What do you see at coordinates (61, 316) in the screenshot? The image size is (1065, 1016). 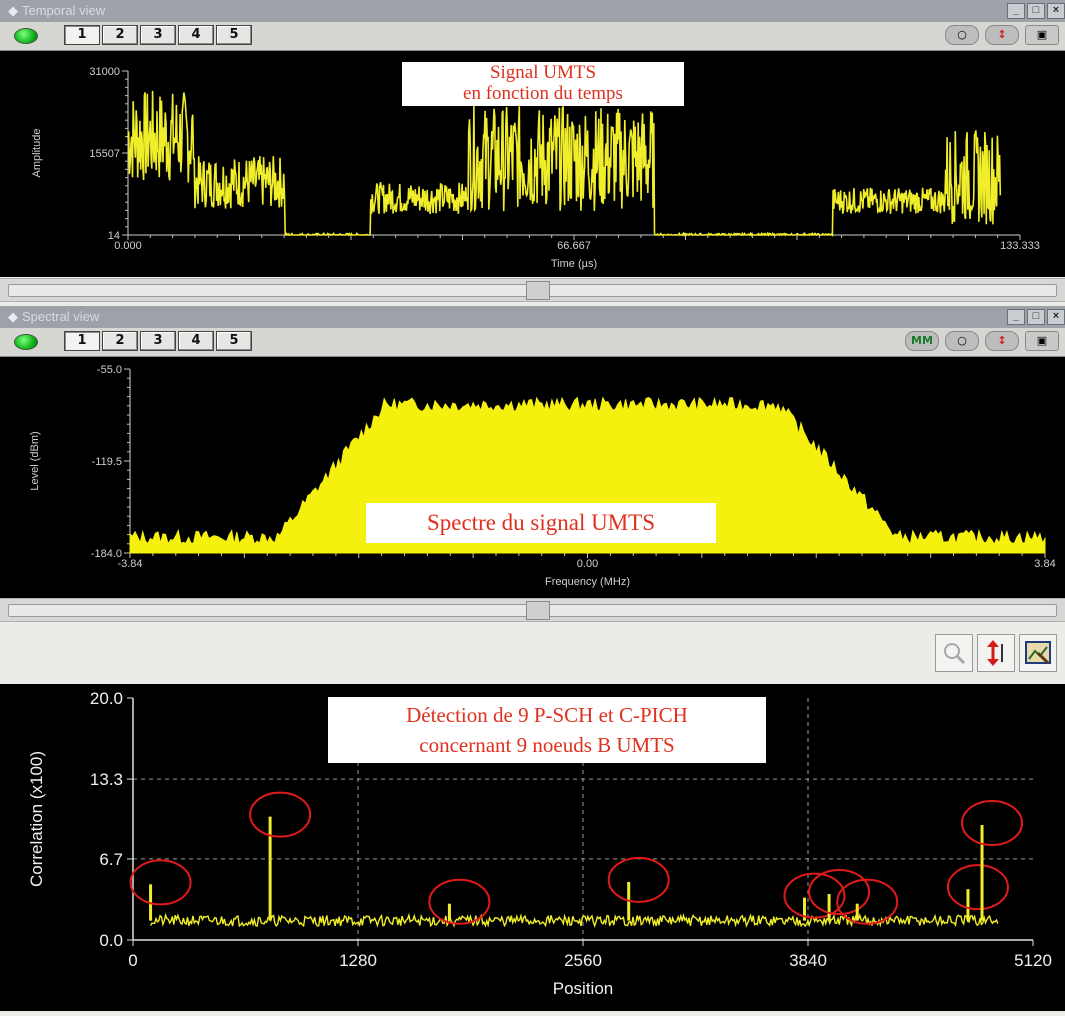 I see `spectral-window-title: Spectral view` at bounding box center [61, 316].